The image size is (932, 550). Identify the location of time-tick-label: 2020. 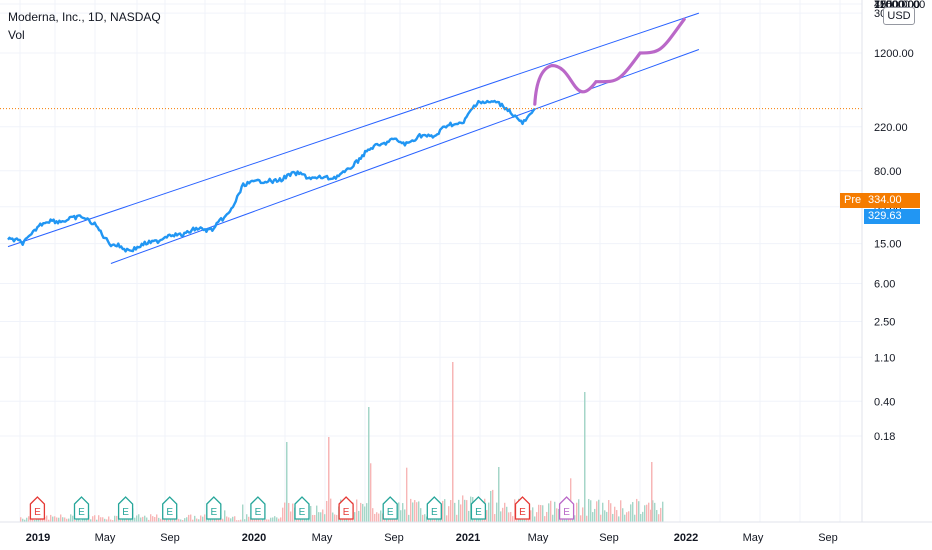
(254, 538).